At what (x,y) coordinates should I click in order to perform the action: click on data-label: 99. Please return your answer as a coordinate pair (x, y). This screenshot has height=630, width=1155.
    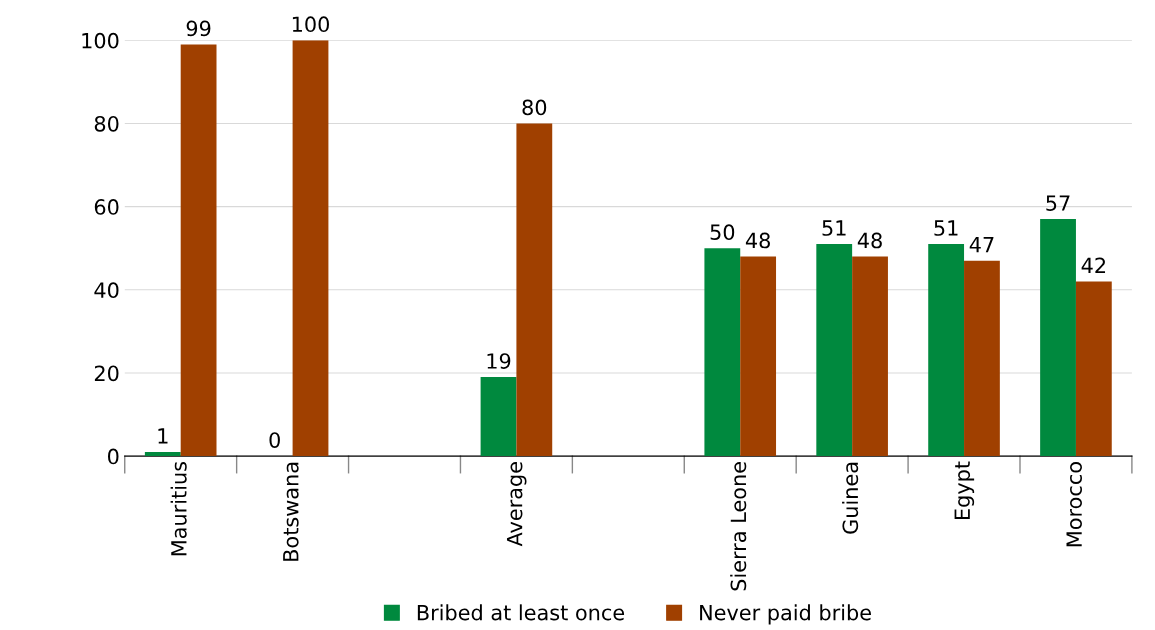
    Looking at the image, I should click on (198, 28).